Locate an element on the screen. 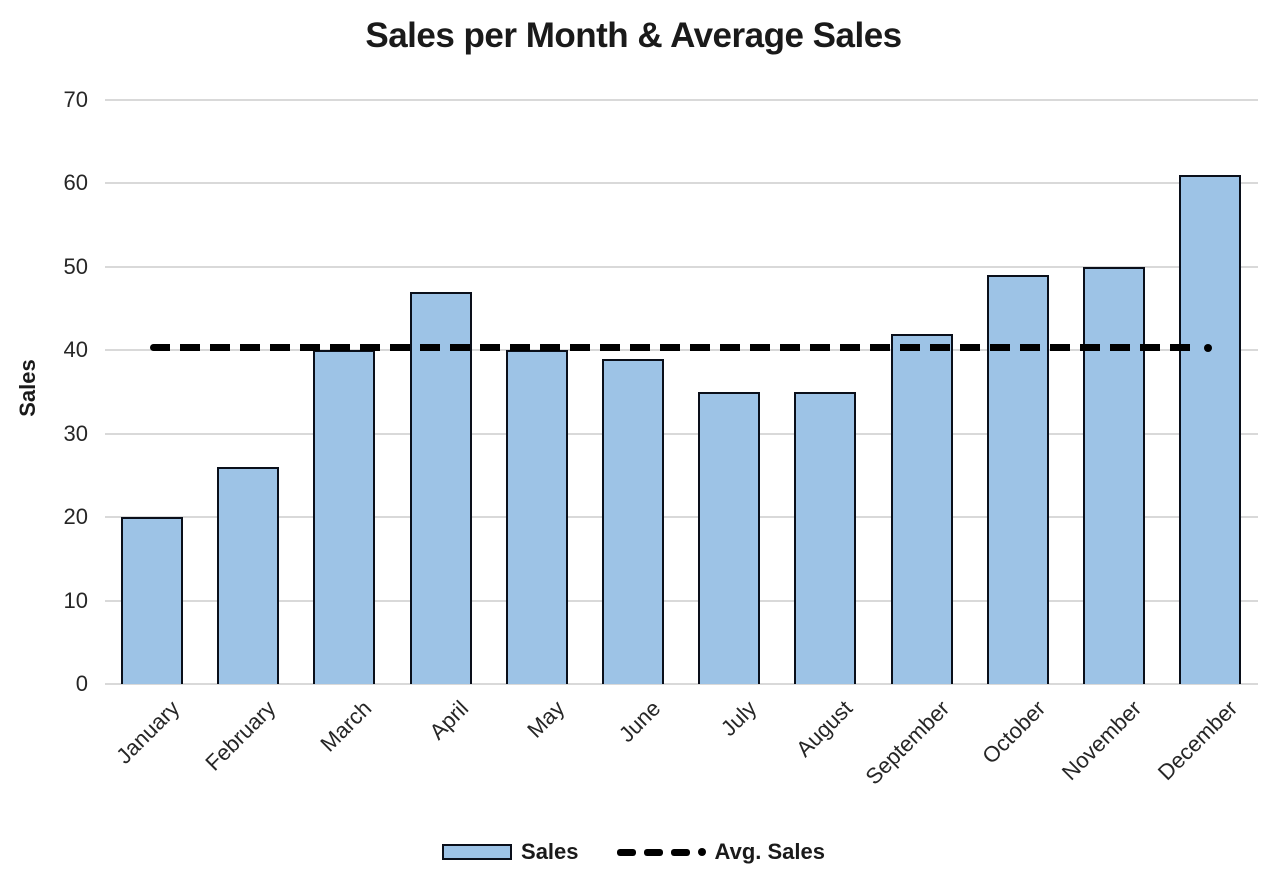 The width and height of the screenshot is (1267, 875). bar-september is located at coordinates (921, 508).